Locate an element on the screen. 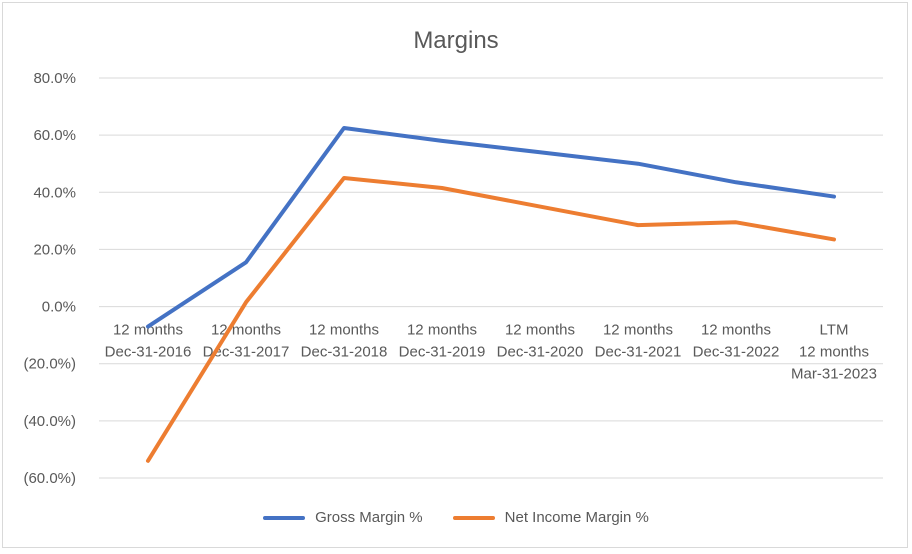  x-tick-label: 12 months Dec-31-2019 is located at coordinates (442, 341).